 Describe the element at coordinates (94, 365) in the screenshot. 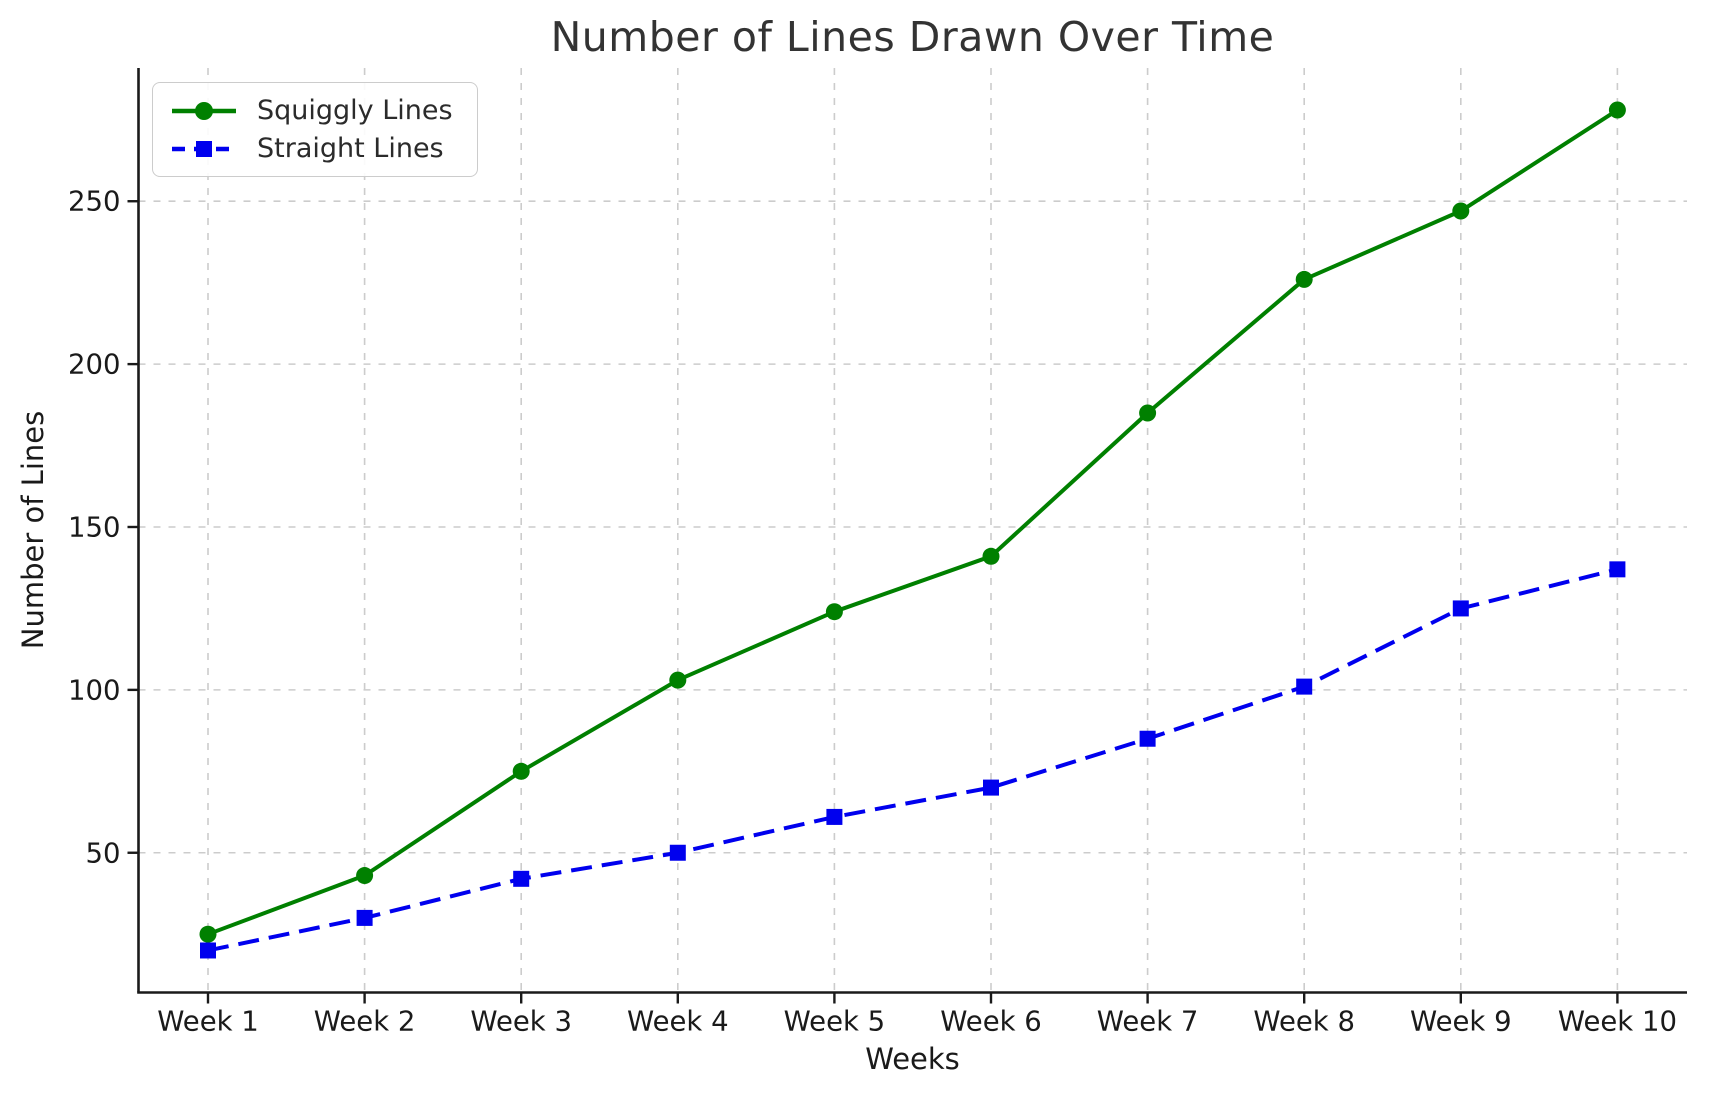

I see `y-tick-label: 200` at that location.